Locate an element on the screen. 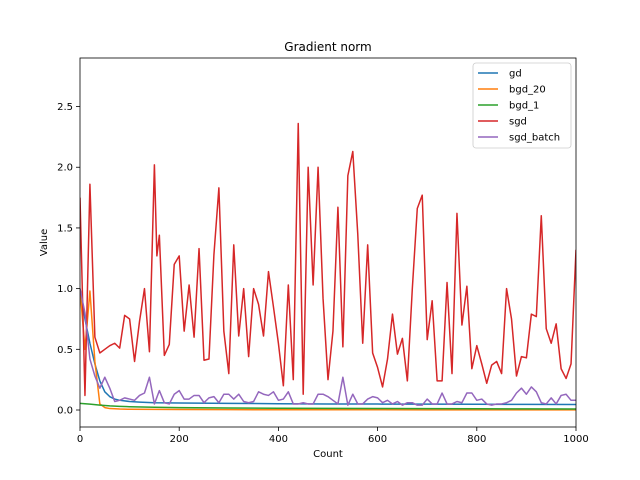 The height and width of the screenshot is (480, 640). legend-label-sgd-batch: sgd_batch is located at coordinates (534, 138).